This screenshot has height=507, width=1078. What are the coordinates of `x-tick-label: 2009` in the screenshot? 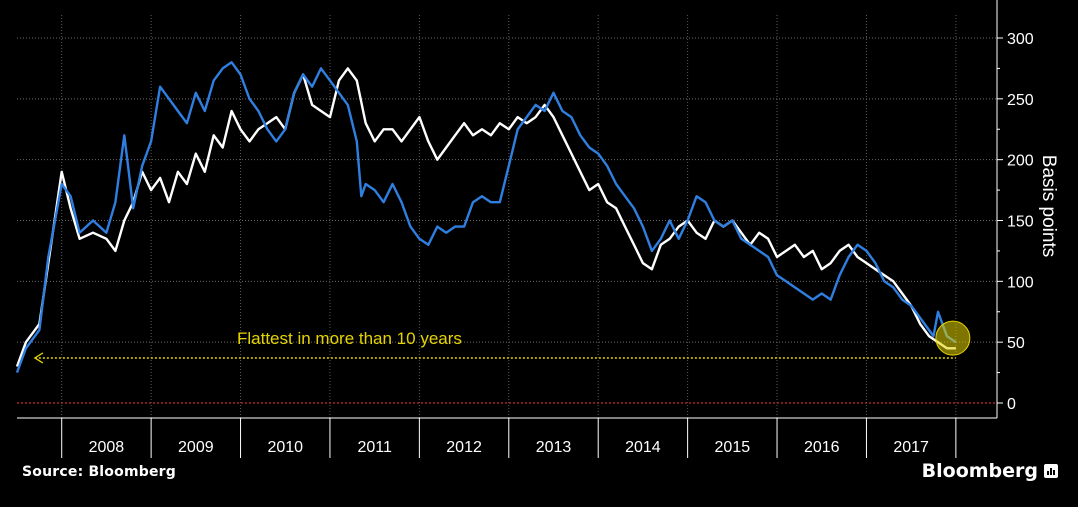 It's located at (196, 447).